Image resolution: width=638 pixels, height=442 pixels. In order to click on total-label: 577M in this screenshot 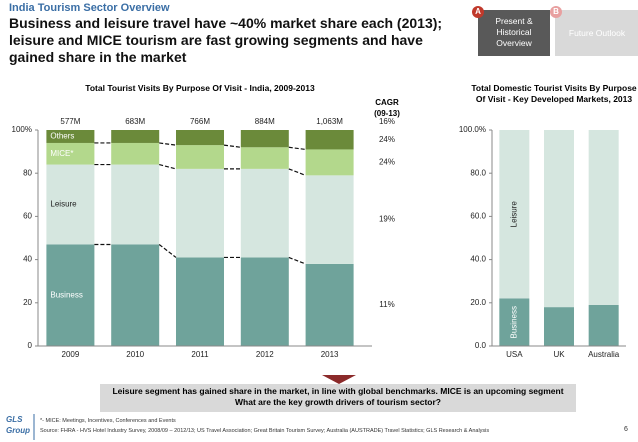, I will do `click(70, 121)`.